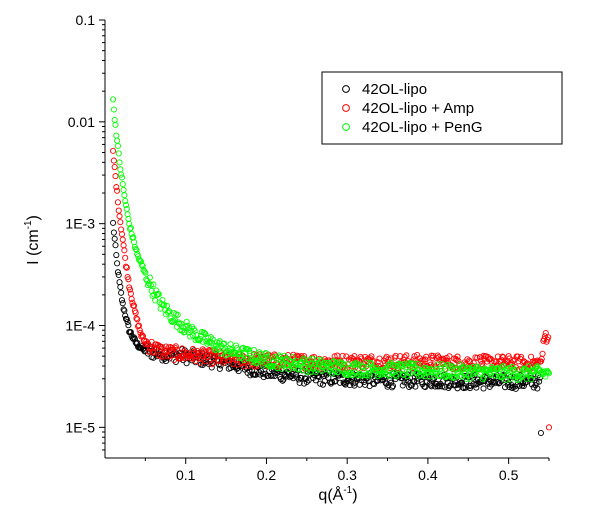 The height and width of the screenshot is (510, 606). I want to click on legend-item: 42OL-lipo + PenG, so click(412, 127).